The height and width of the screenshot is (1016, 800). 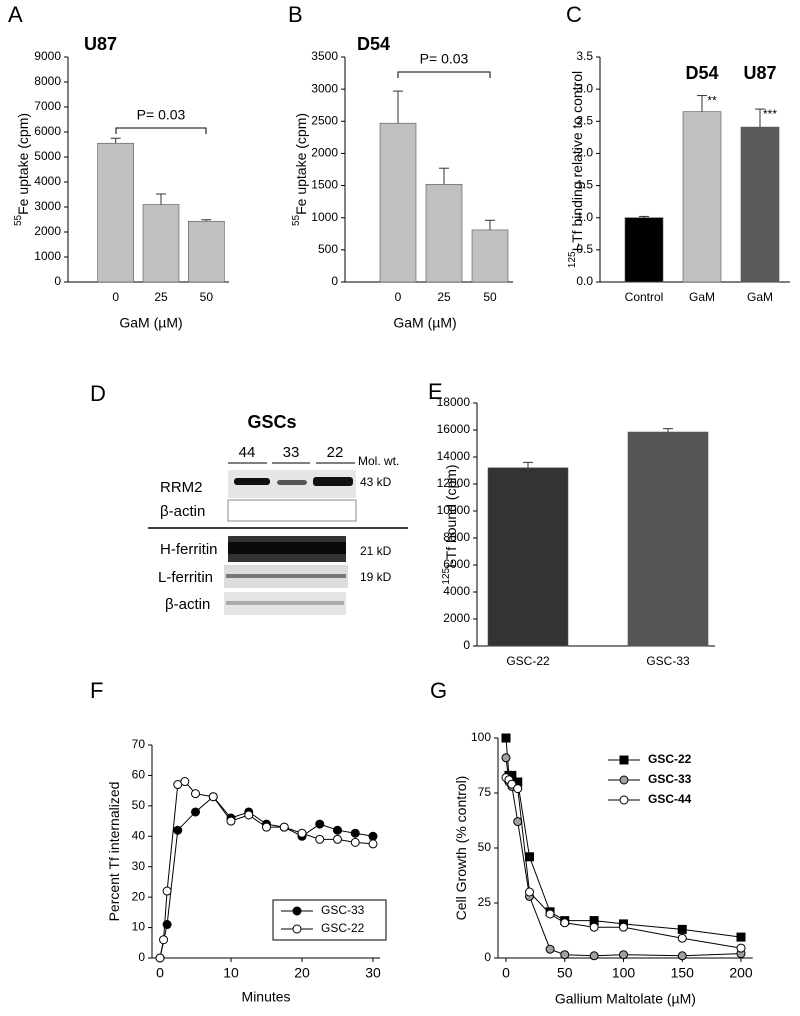 What do you see at coordinates (295, 14) in the screenshot?
I see `panel-letter: B` at bounding box center [295, 14].